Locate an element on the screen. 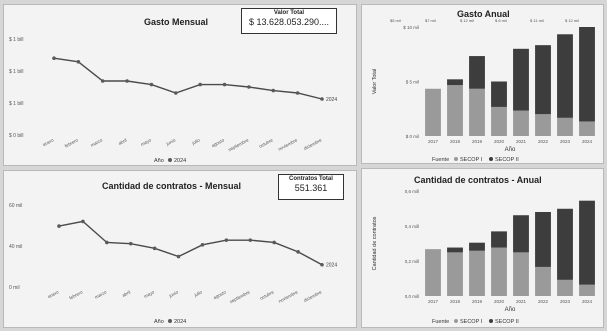 This screenshot has width=607, height=331. y-tick-label: $ 0 bill is located at coordinates (16, 136).